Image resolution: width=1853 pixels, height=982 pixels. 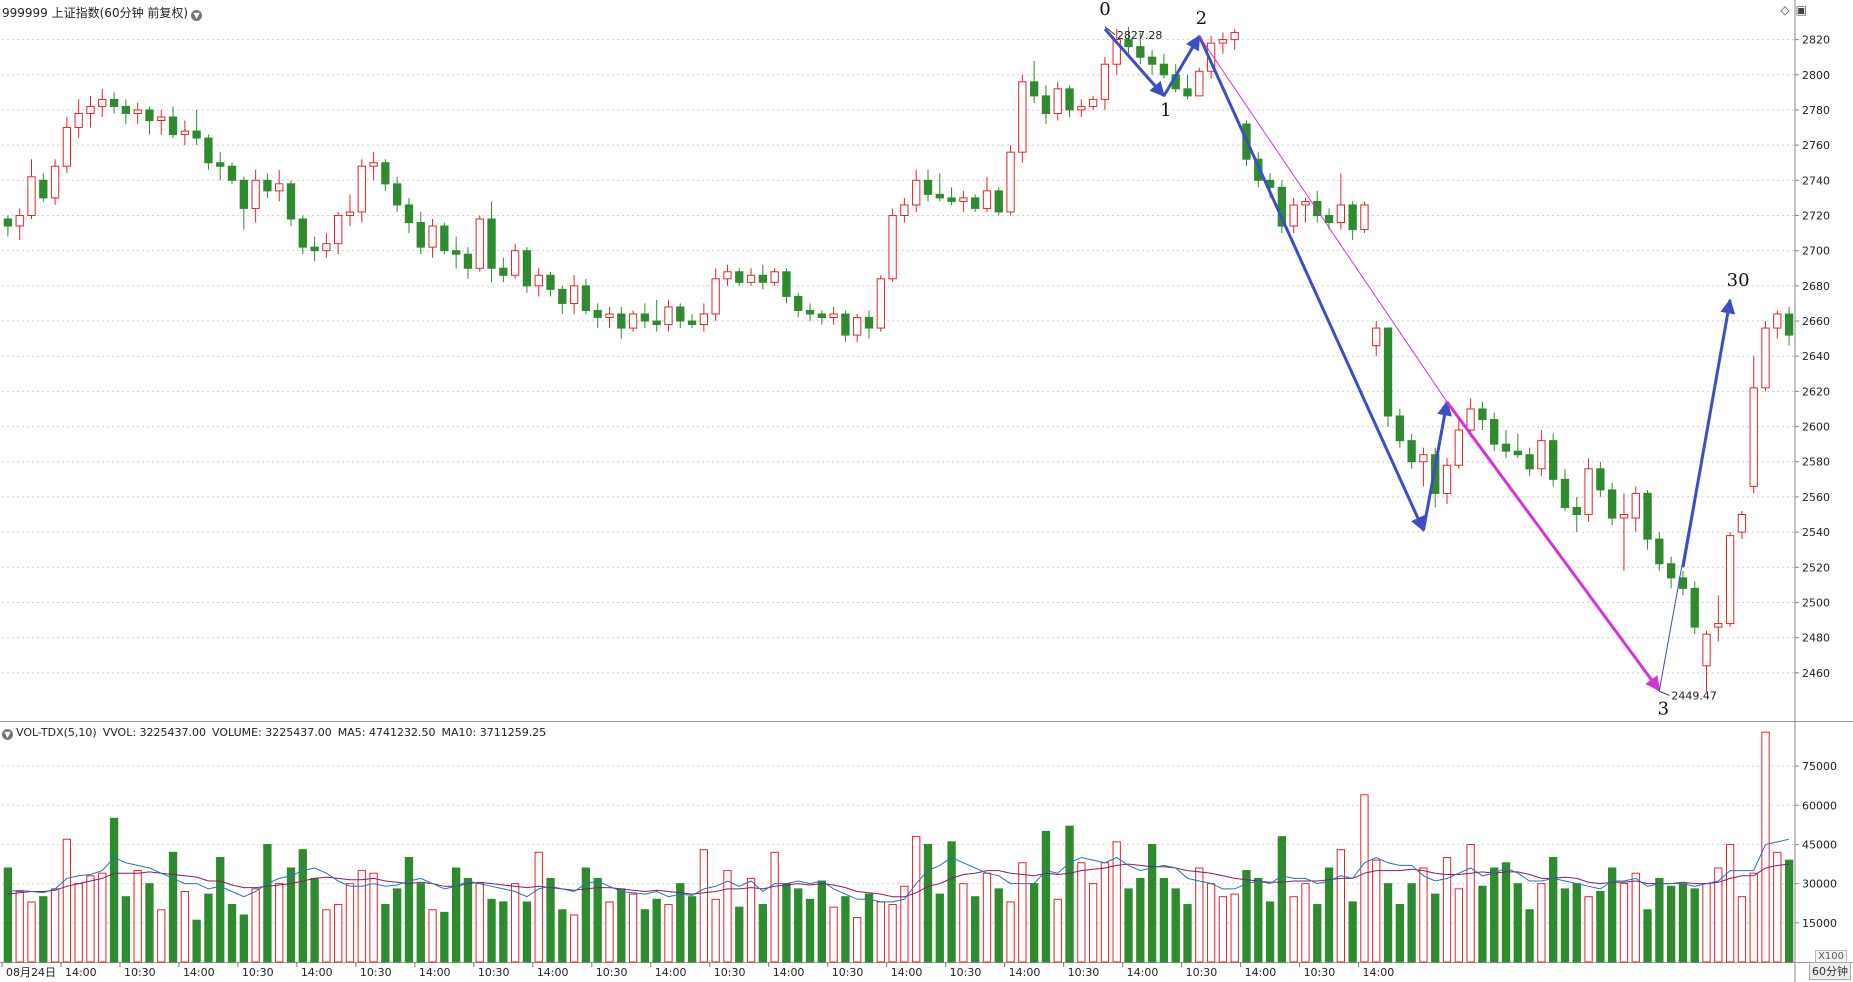 I want to click on price-tick-label: 2660, so click(x=1816, y=321).